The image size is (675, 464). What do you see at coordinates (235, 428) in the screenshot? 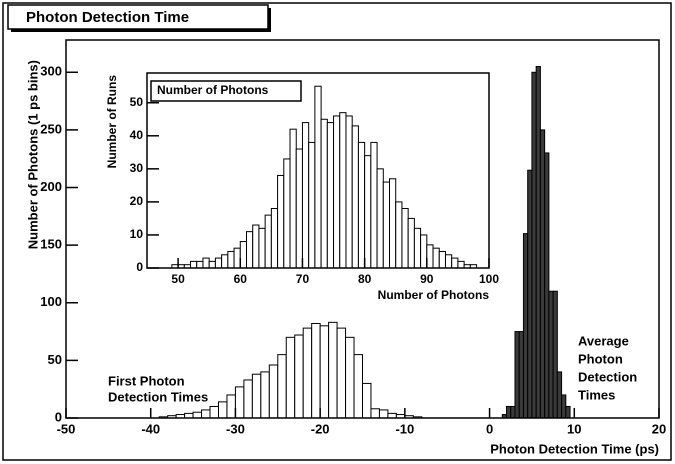
I see `x-tick-label: -30` at bounding box center [235, 428].